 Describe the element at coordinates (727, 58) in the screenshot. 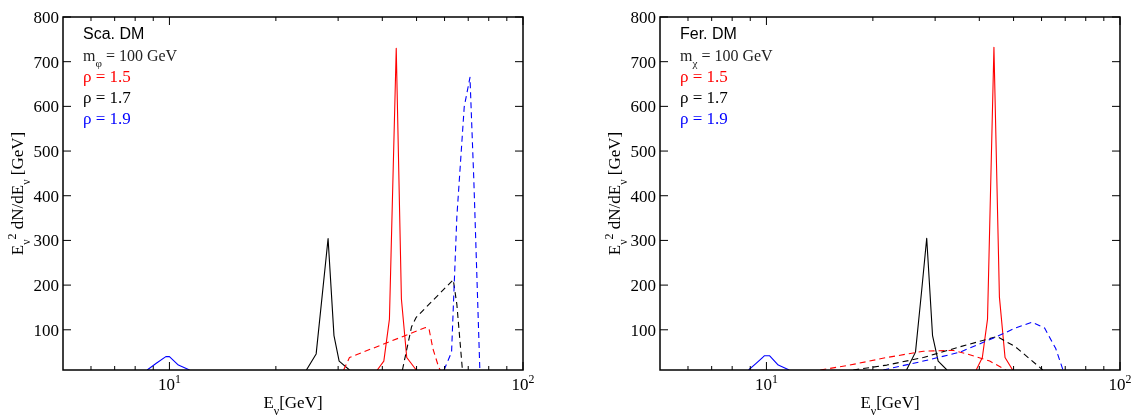

I see `annotation: m$_{χ}$ = 100 GeV` at that location.